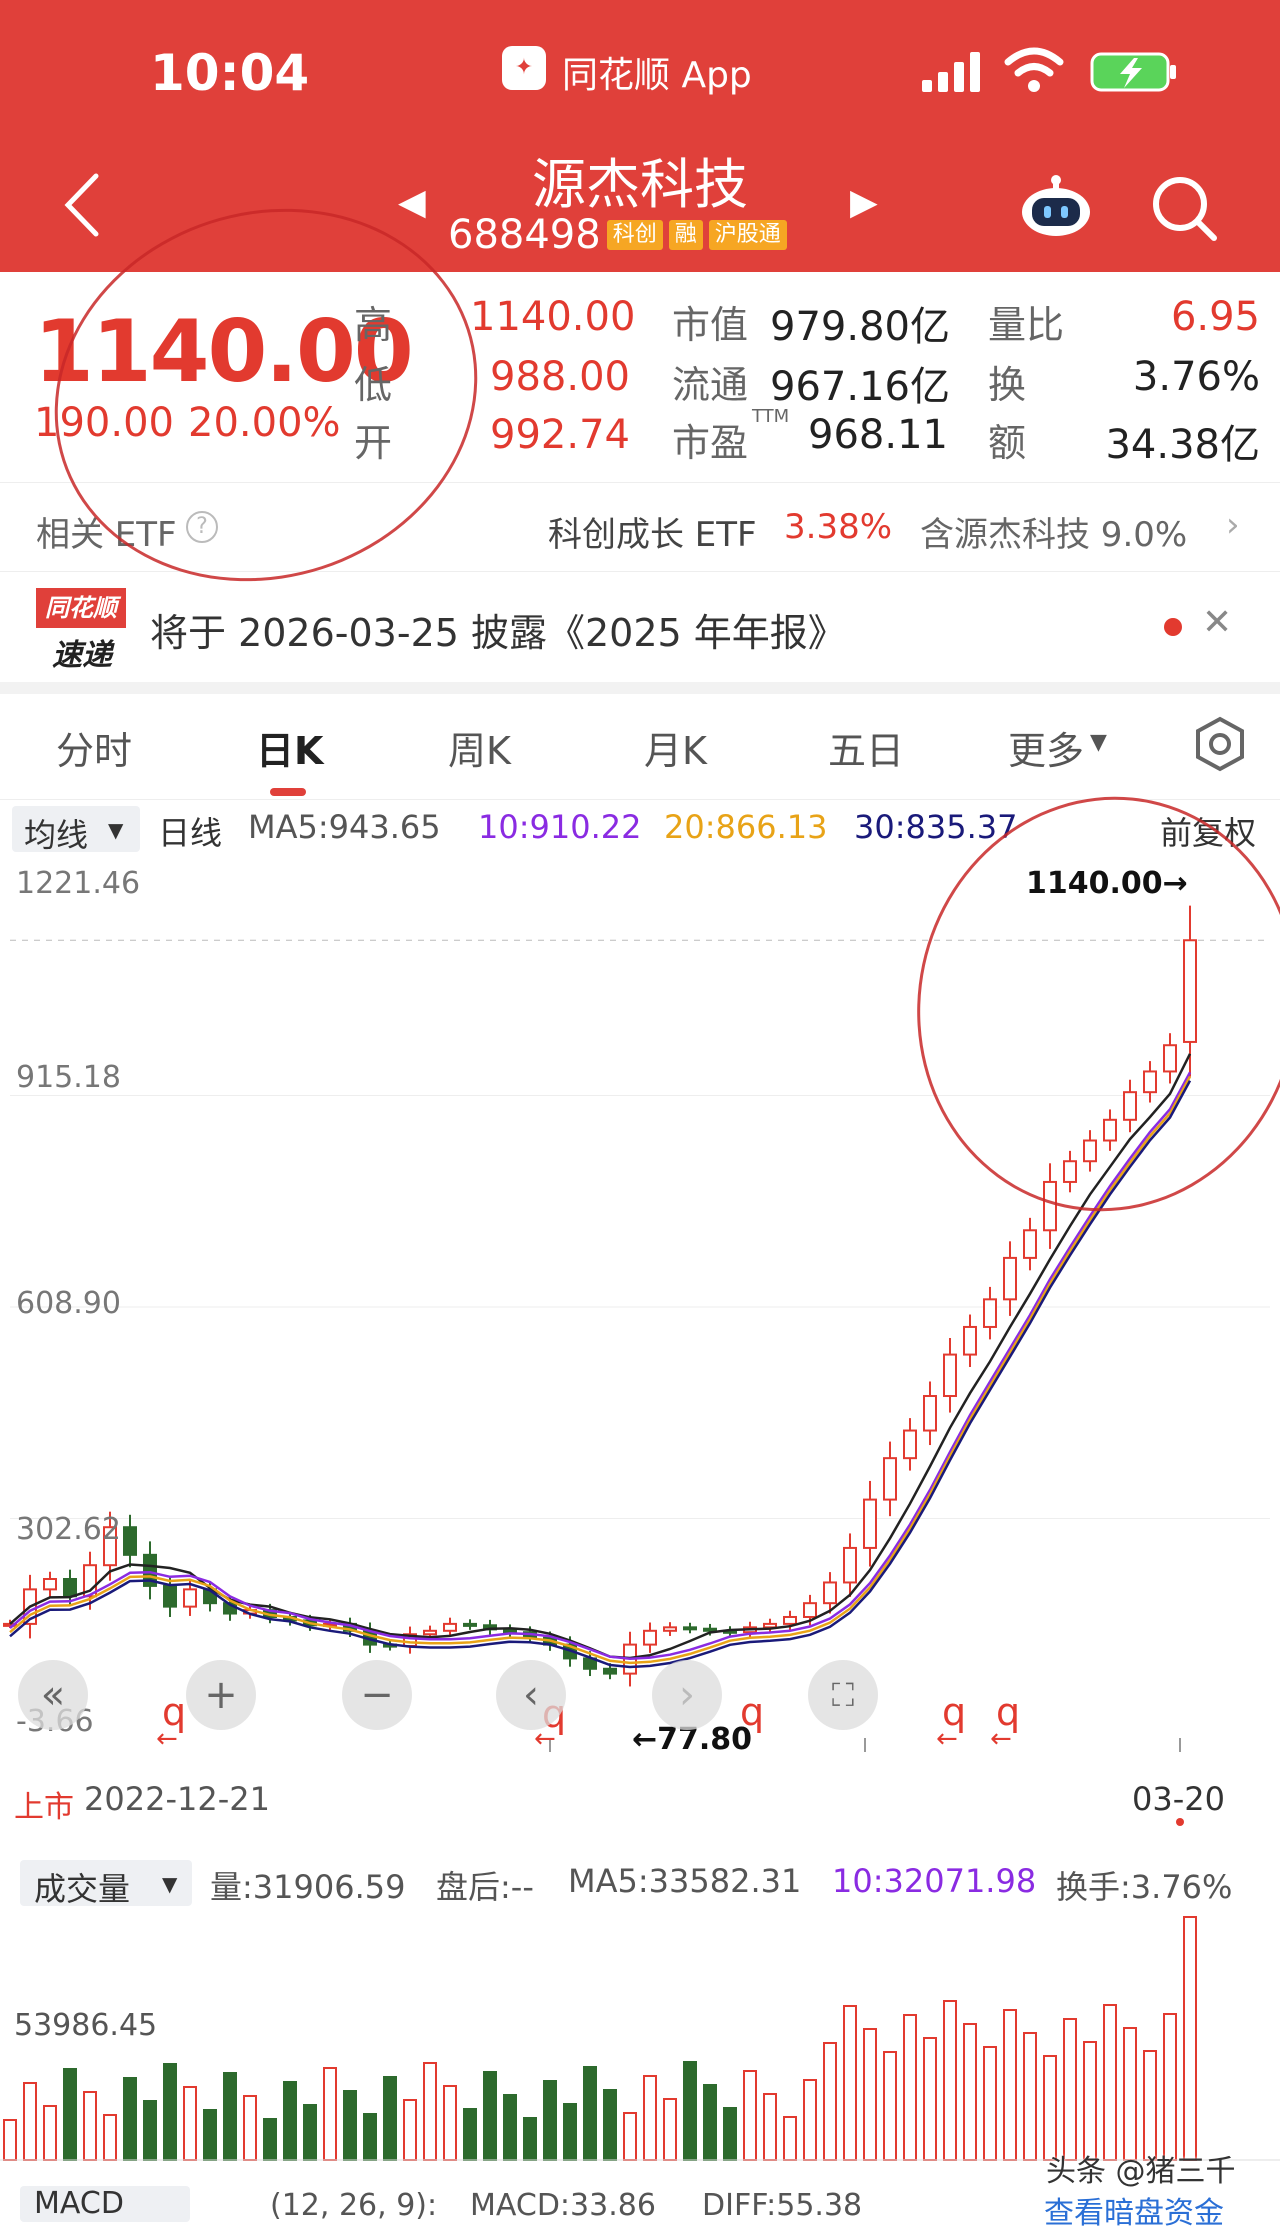 This screenshot has width=1280, height=2232. Describe the element at coordinates (1196, 377) in the screenshot. I see `turnover-value: 3.76%` at that location.